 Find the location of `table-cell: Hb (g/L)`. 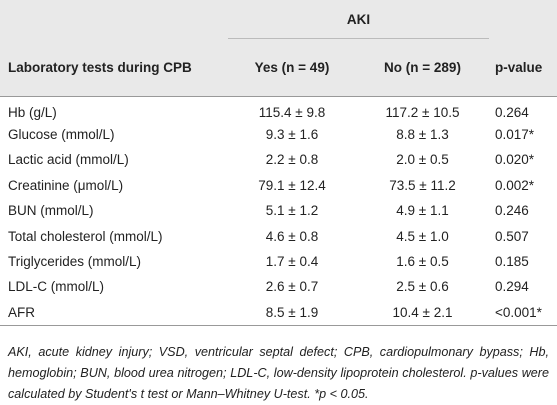

table-cell: Hb (g/L) is located at coordinates (32, 112).